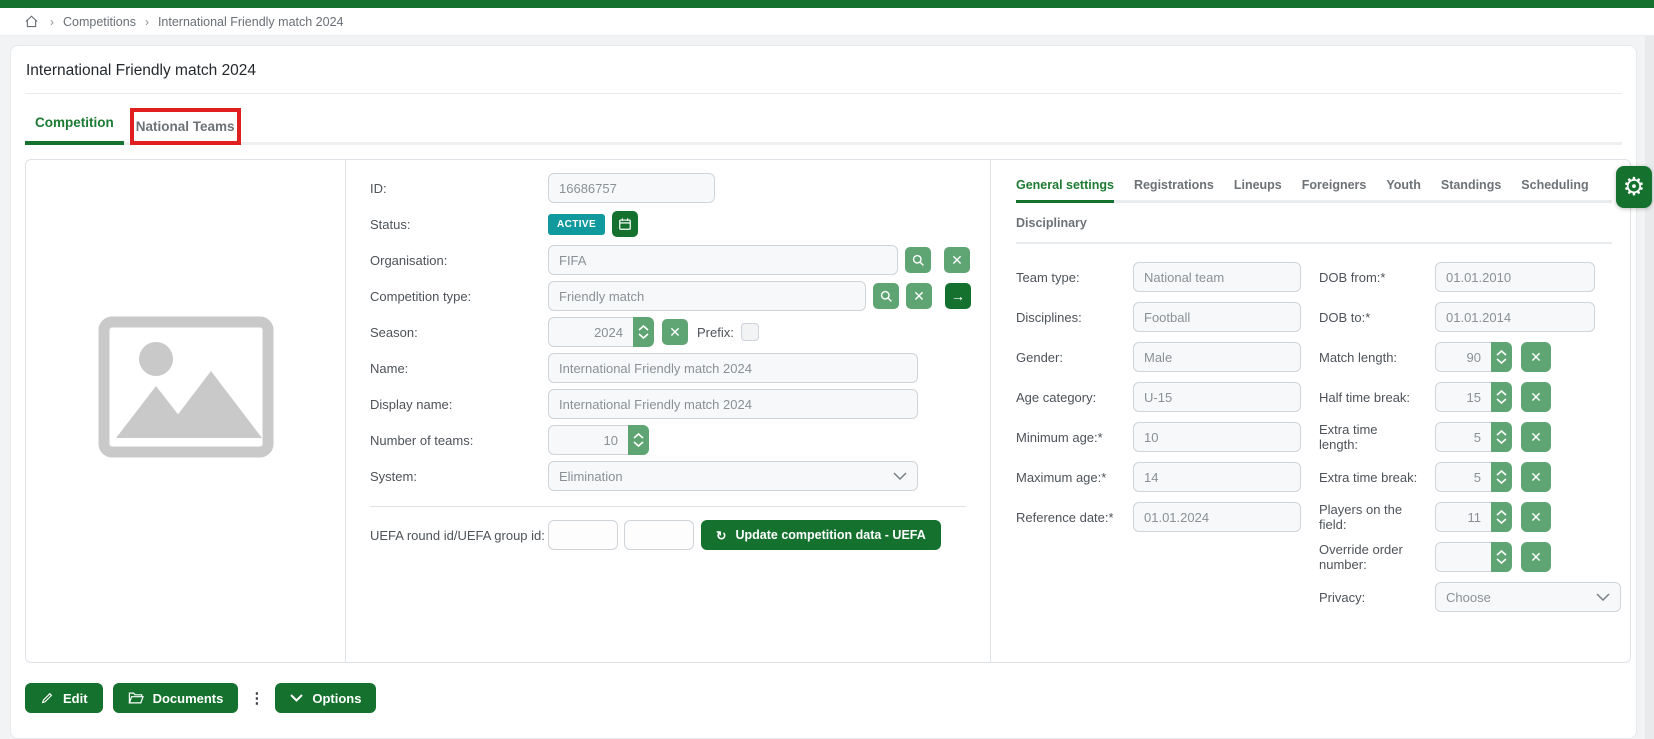 This screenshot has height=739, width=1654. Describe the element at coordinates (631, 188) in the screenshot. I see `id-input` at that location.